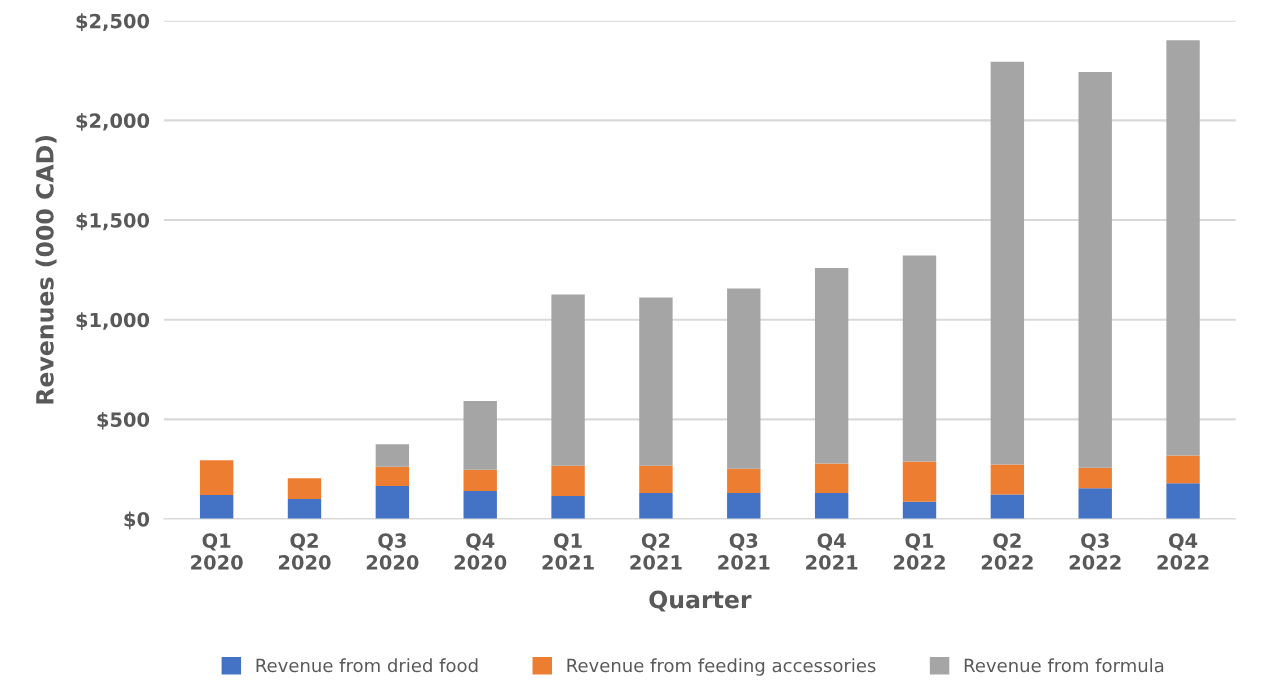 This screenshot has height=692, width=1261. Describe the element at coordinates (700, 601) in the screenshot. I see `x-axis-title: Quarter` at that location.